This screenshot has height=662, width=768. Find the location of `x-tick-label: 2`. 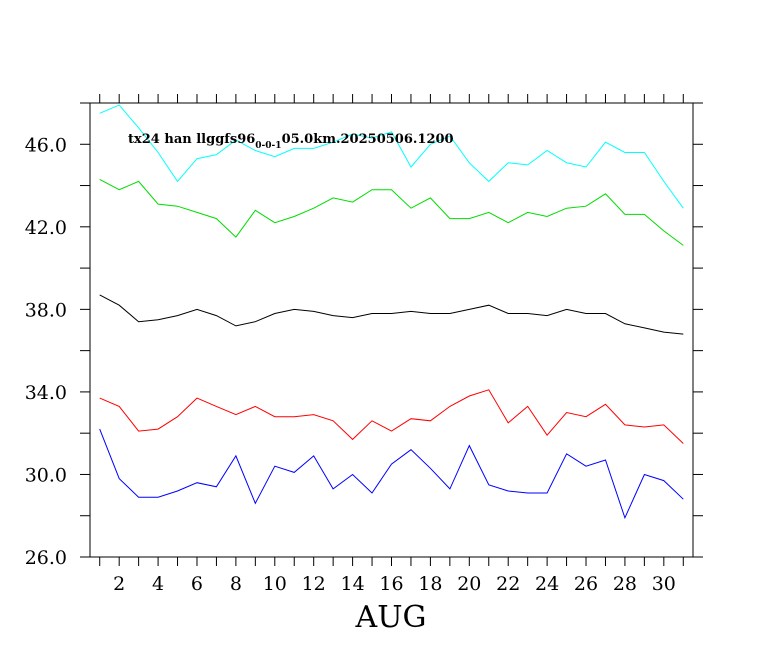

x-tick-label: 2 is located at coordinates (119, 584).